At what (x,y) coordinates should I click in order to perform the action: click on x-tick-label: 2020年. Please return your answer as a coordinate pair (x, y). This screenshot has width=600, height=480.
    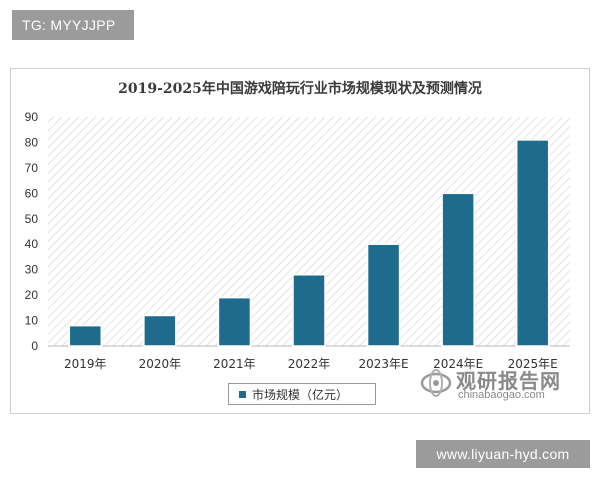
    Looking at the image, I should click on (160, 364).